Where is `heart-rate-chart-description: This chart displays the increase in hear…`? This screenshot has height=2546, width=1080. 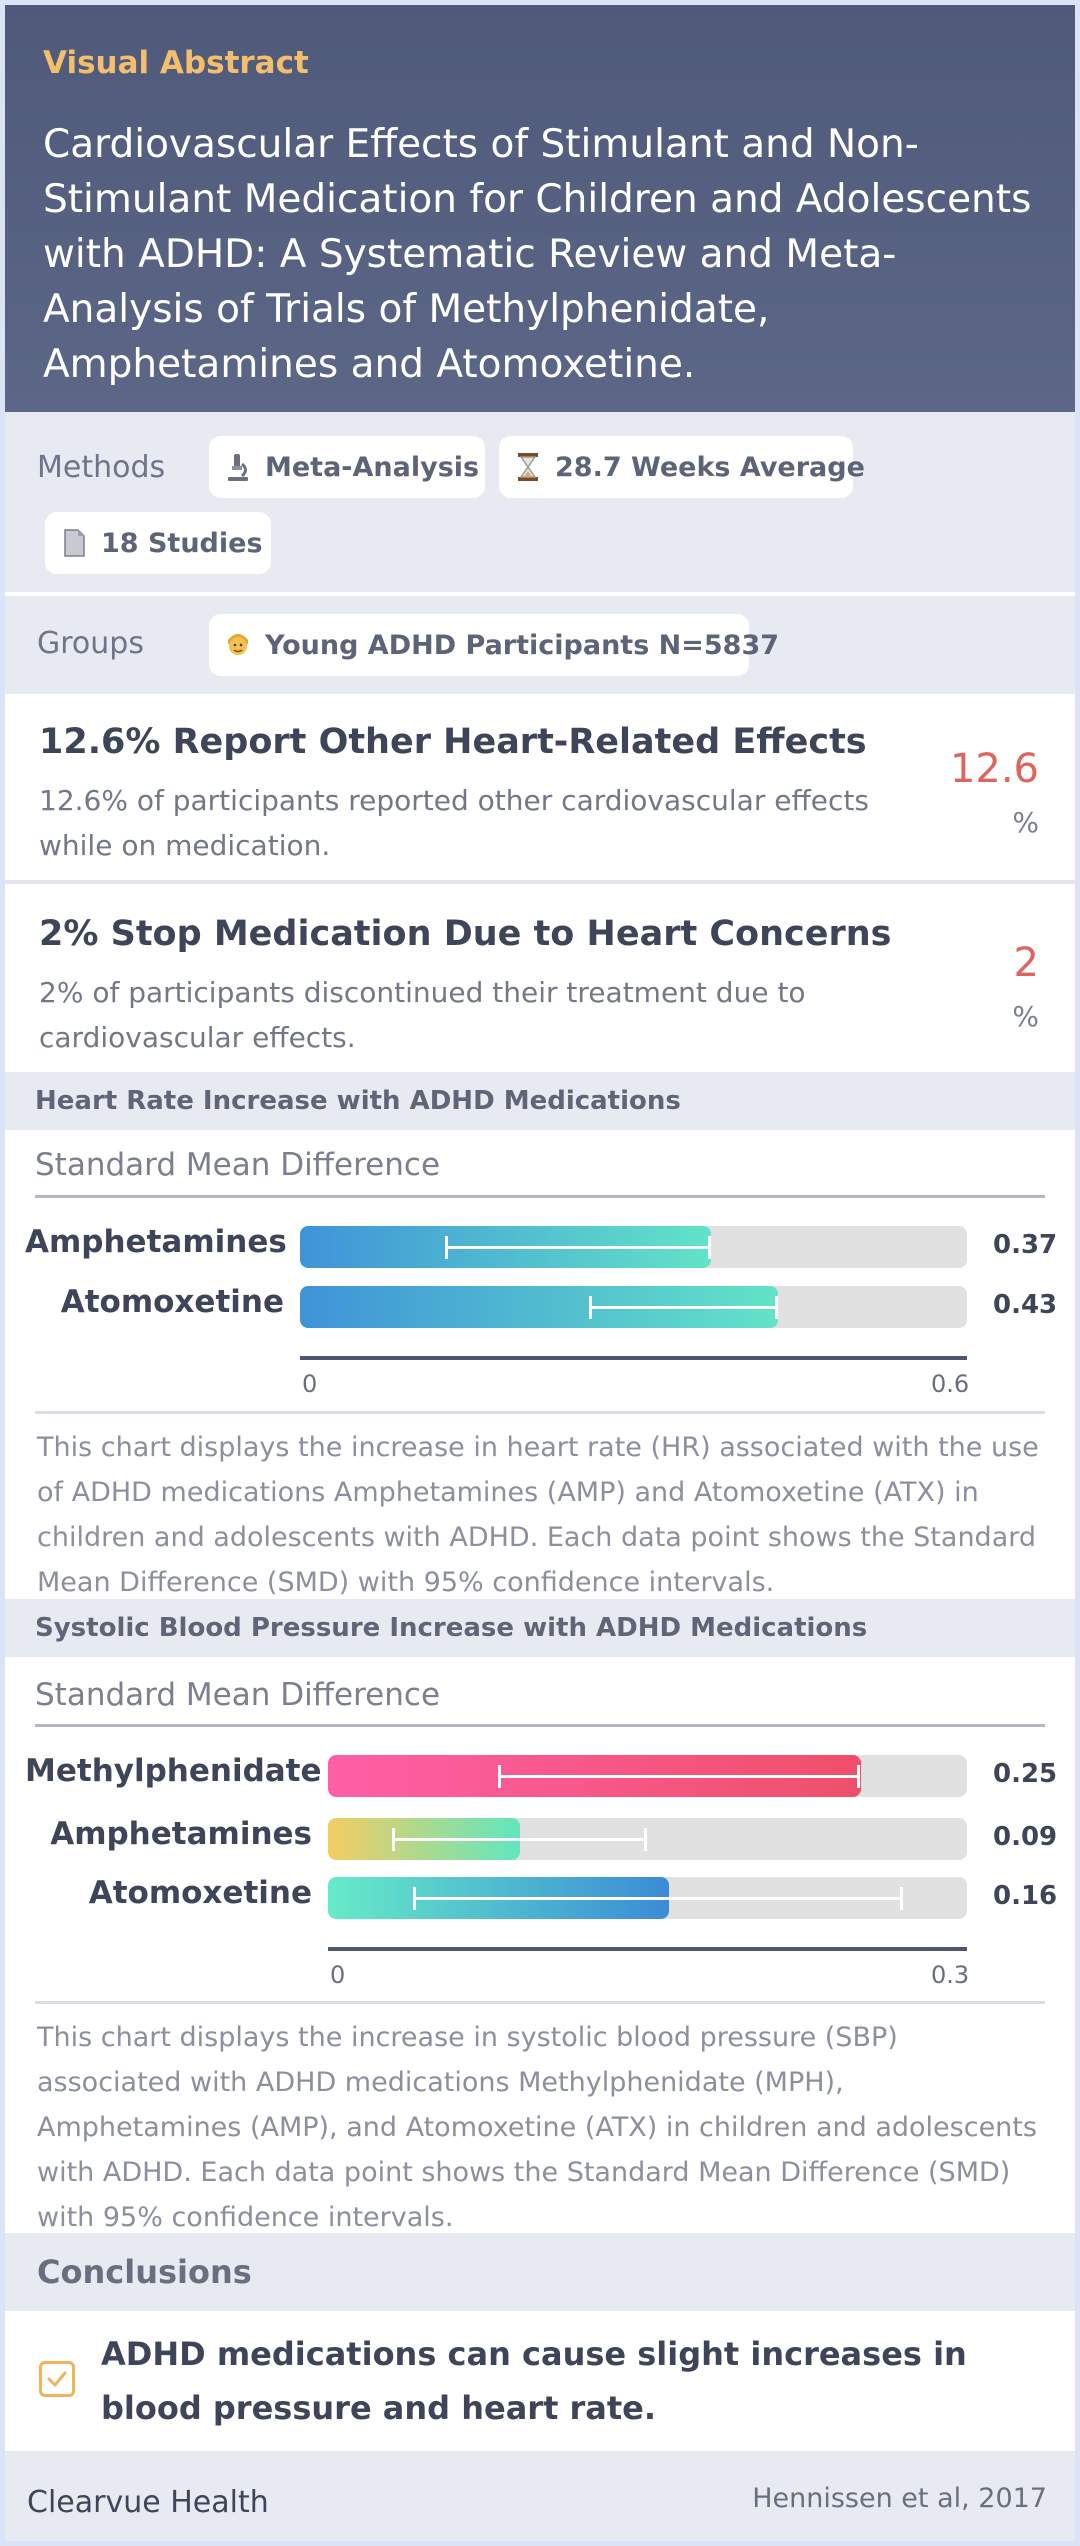 heart-rate-chart-description: This chart displays the increase in hear… is located at coordinates (538, 1515).